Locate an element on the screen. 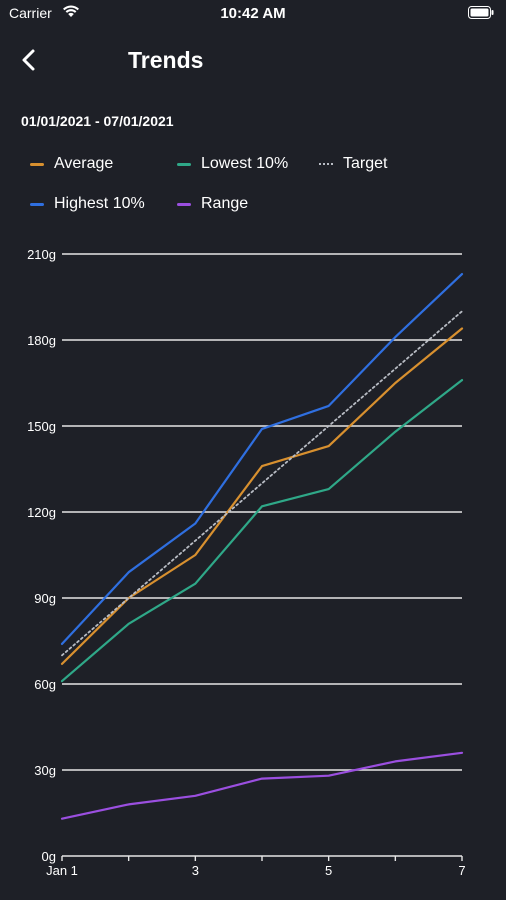 The height and width of the screenshot is (900, 506). legend-item-lowest: Lowest 10% is located at coordinates (232, 164).